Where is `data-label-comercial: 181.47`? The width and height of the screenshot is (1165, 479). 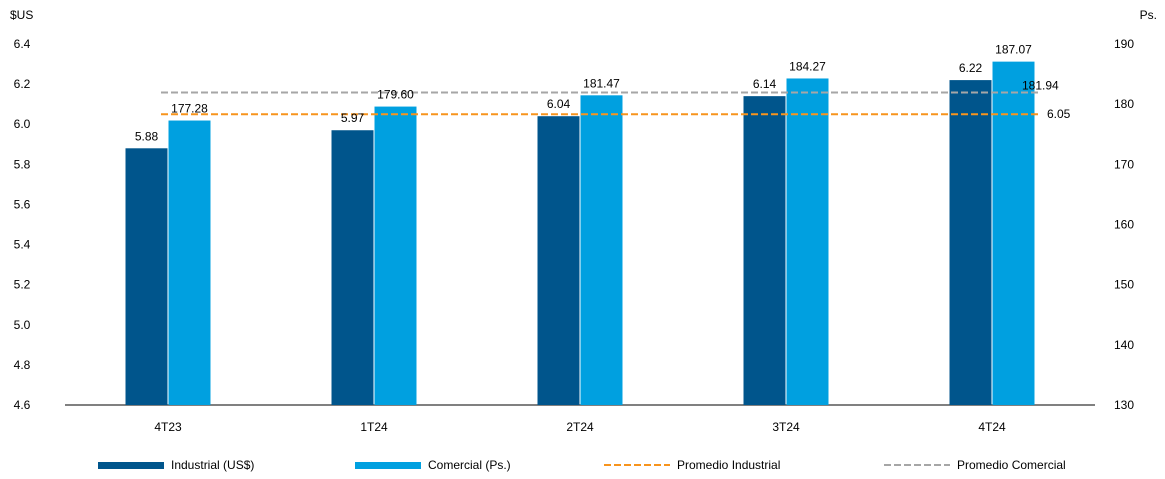
data-label-comercial: 181.47 is located at coordinates (601, 83).